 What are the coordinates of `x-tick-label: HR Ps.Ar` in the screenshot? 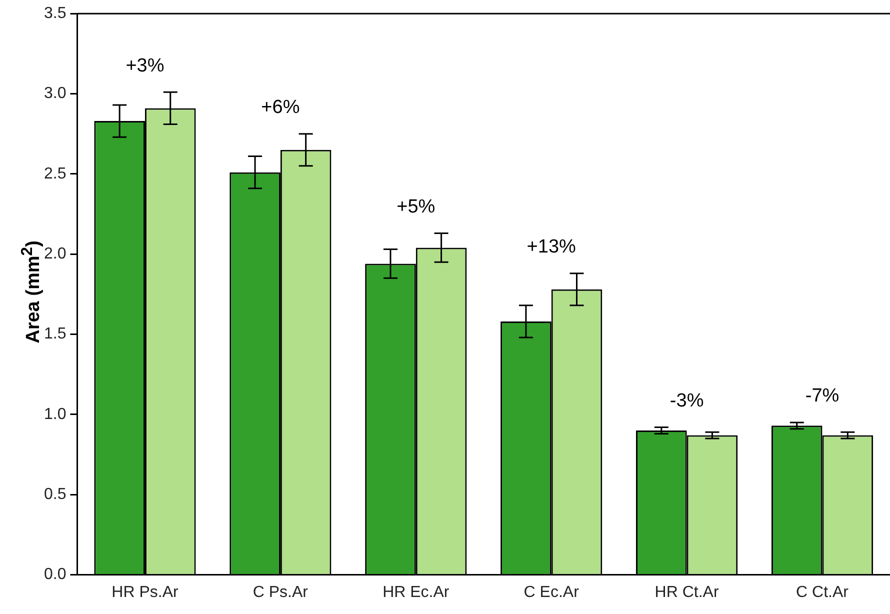 It's located at (145, 592).